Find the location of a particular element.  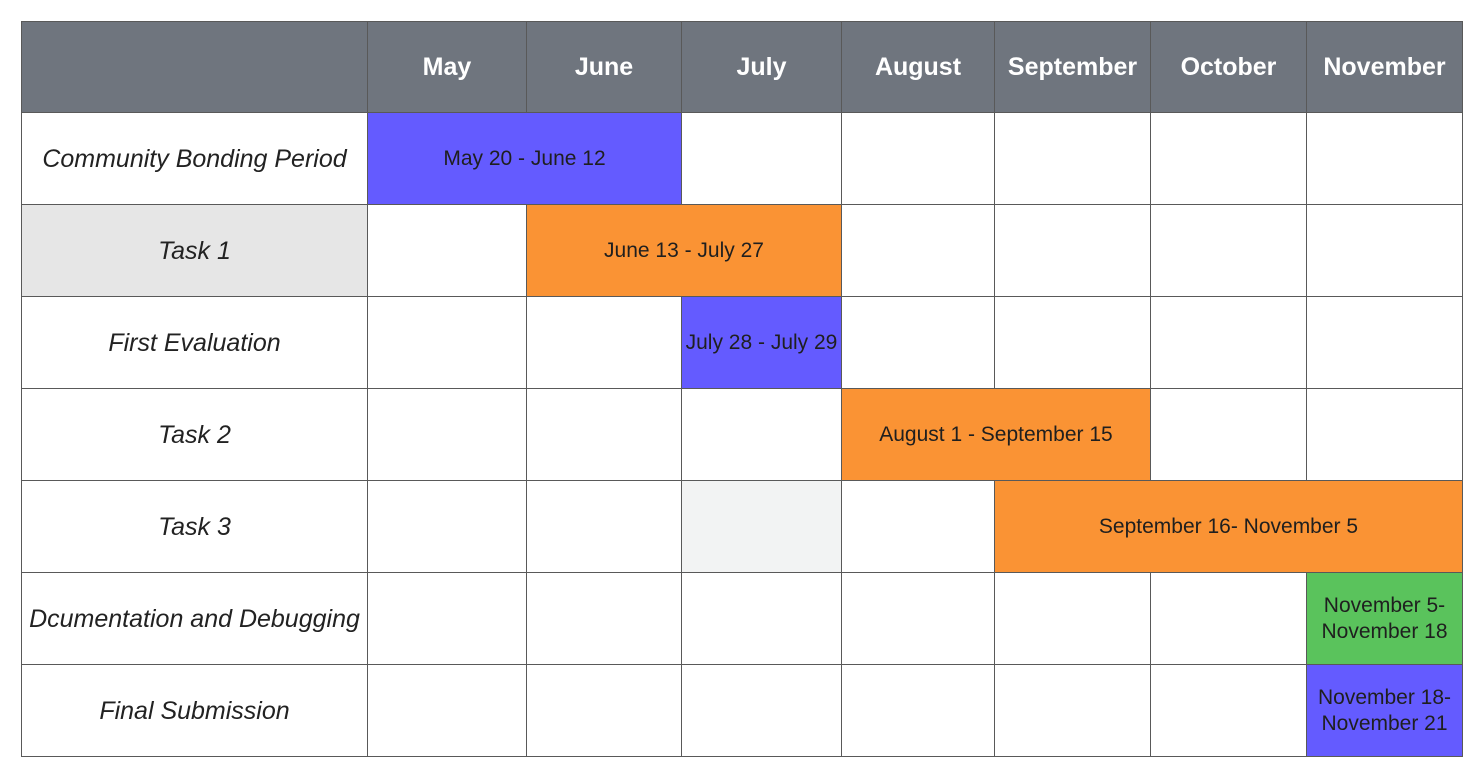

timeline-bar: June 13 - July 27 is located at coordinates (684, 250).